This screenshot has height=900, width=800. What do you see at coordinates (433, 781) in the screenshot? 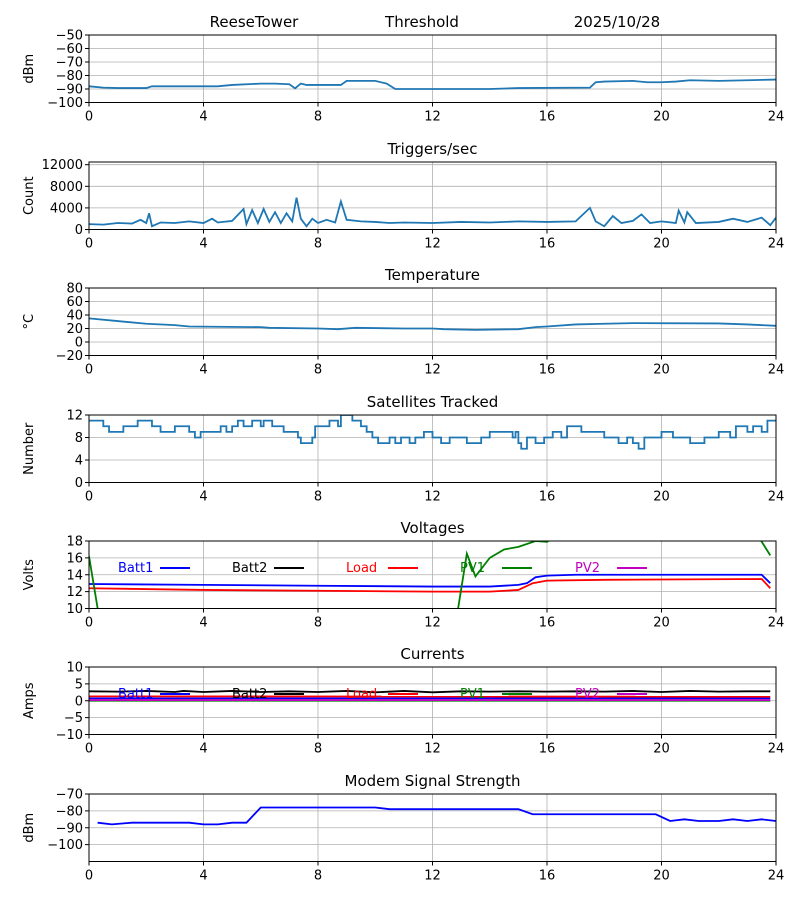
I see `panel-title: Modem Signal Strength` at bounding box center [433, 781].